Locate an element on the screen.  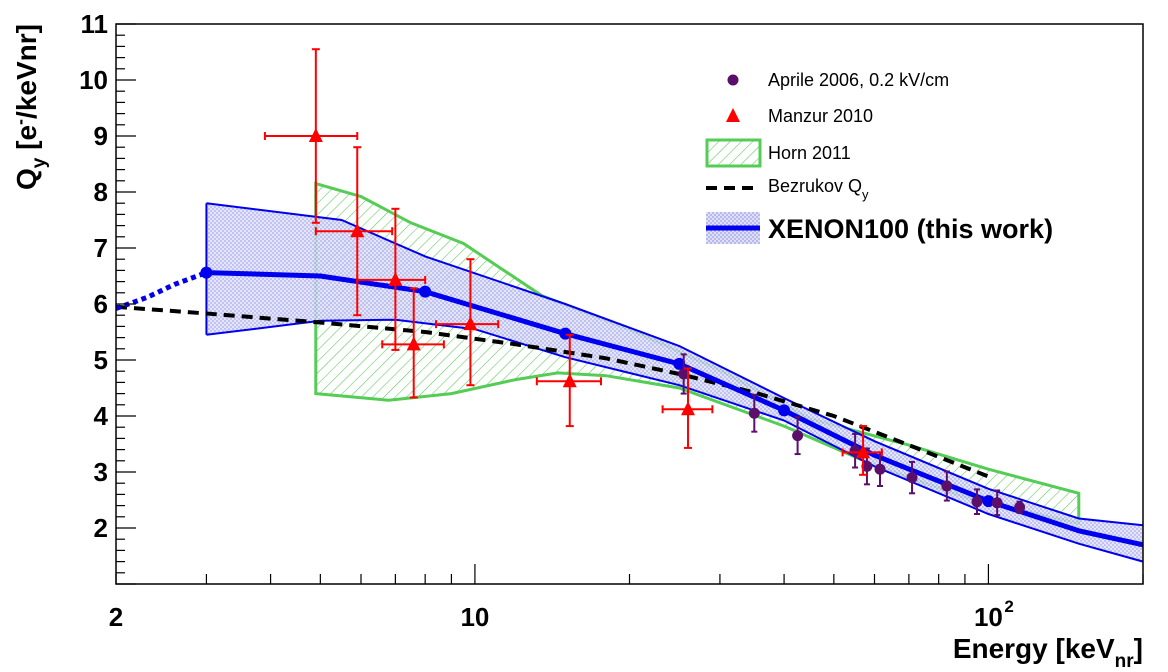
legend-horn-label: Horn 2011 is located at coordinates (809, 153).